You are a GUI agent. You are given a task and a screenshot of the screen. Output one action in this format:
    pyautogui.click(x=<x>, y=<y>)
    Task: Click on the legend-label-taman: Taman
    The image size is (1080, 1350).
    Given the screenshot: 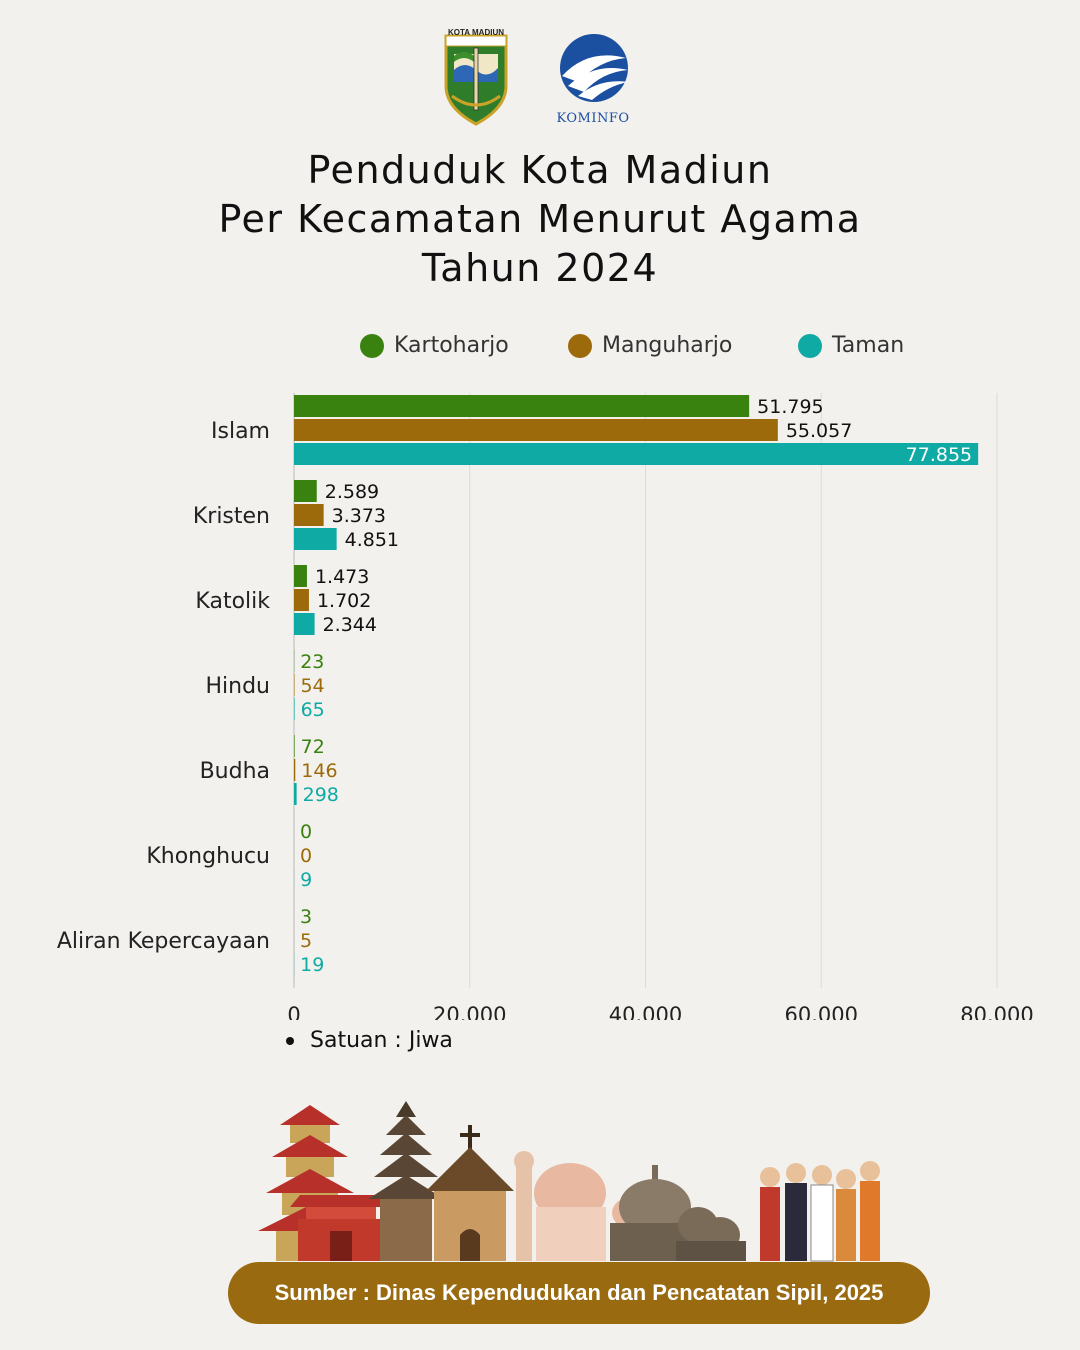 What is the action you would take?
    pyautogui.click(x=868, y=345)
    